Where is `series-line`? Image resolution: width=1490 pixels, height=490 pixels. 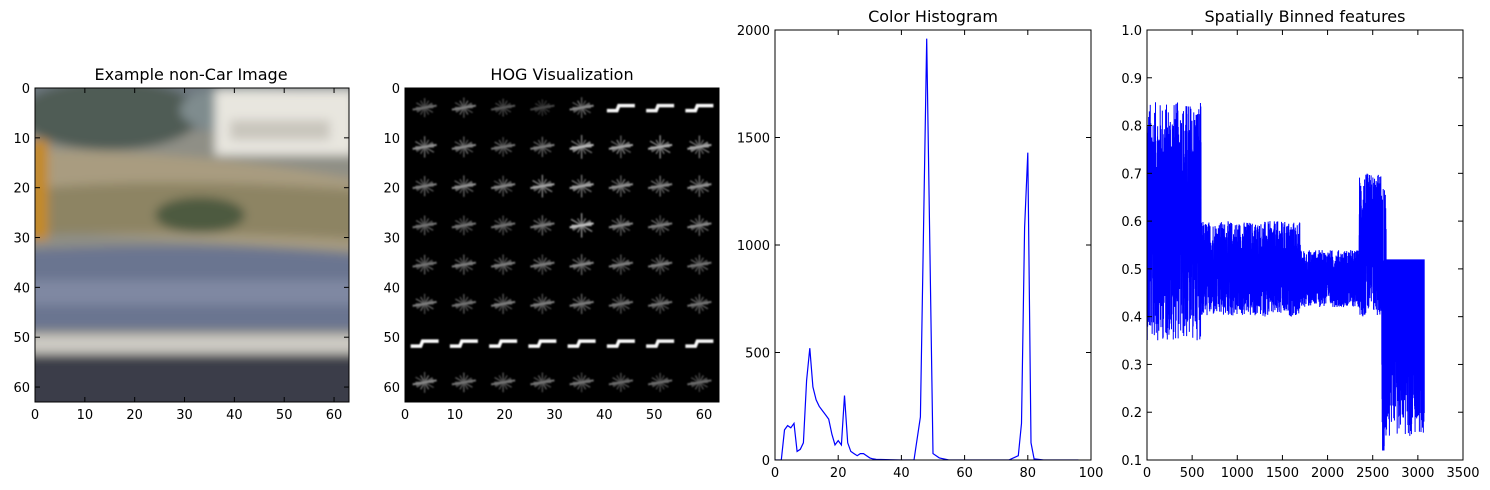
series-line is located at coordinates (1286, 276).